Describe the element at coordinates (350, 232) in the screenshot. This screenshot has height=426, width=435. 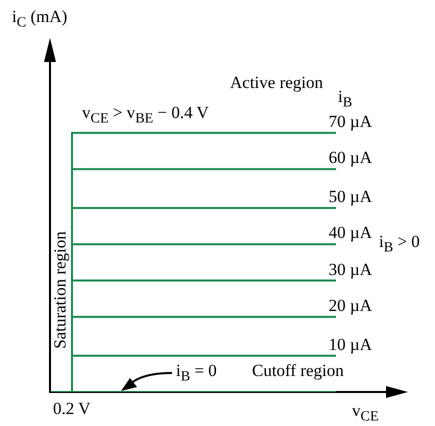
I see `series-label: 40 µA` at that location.